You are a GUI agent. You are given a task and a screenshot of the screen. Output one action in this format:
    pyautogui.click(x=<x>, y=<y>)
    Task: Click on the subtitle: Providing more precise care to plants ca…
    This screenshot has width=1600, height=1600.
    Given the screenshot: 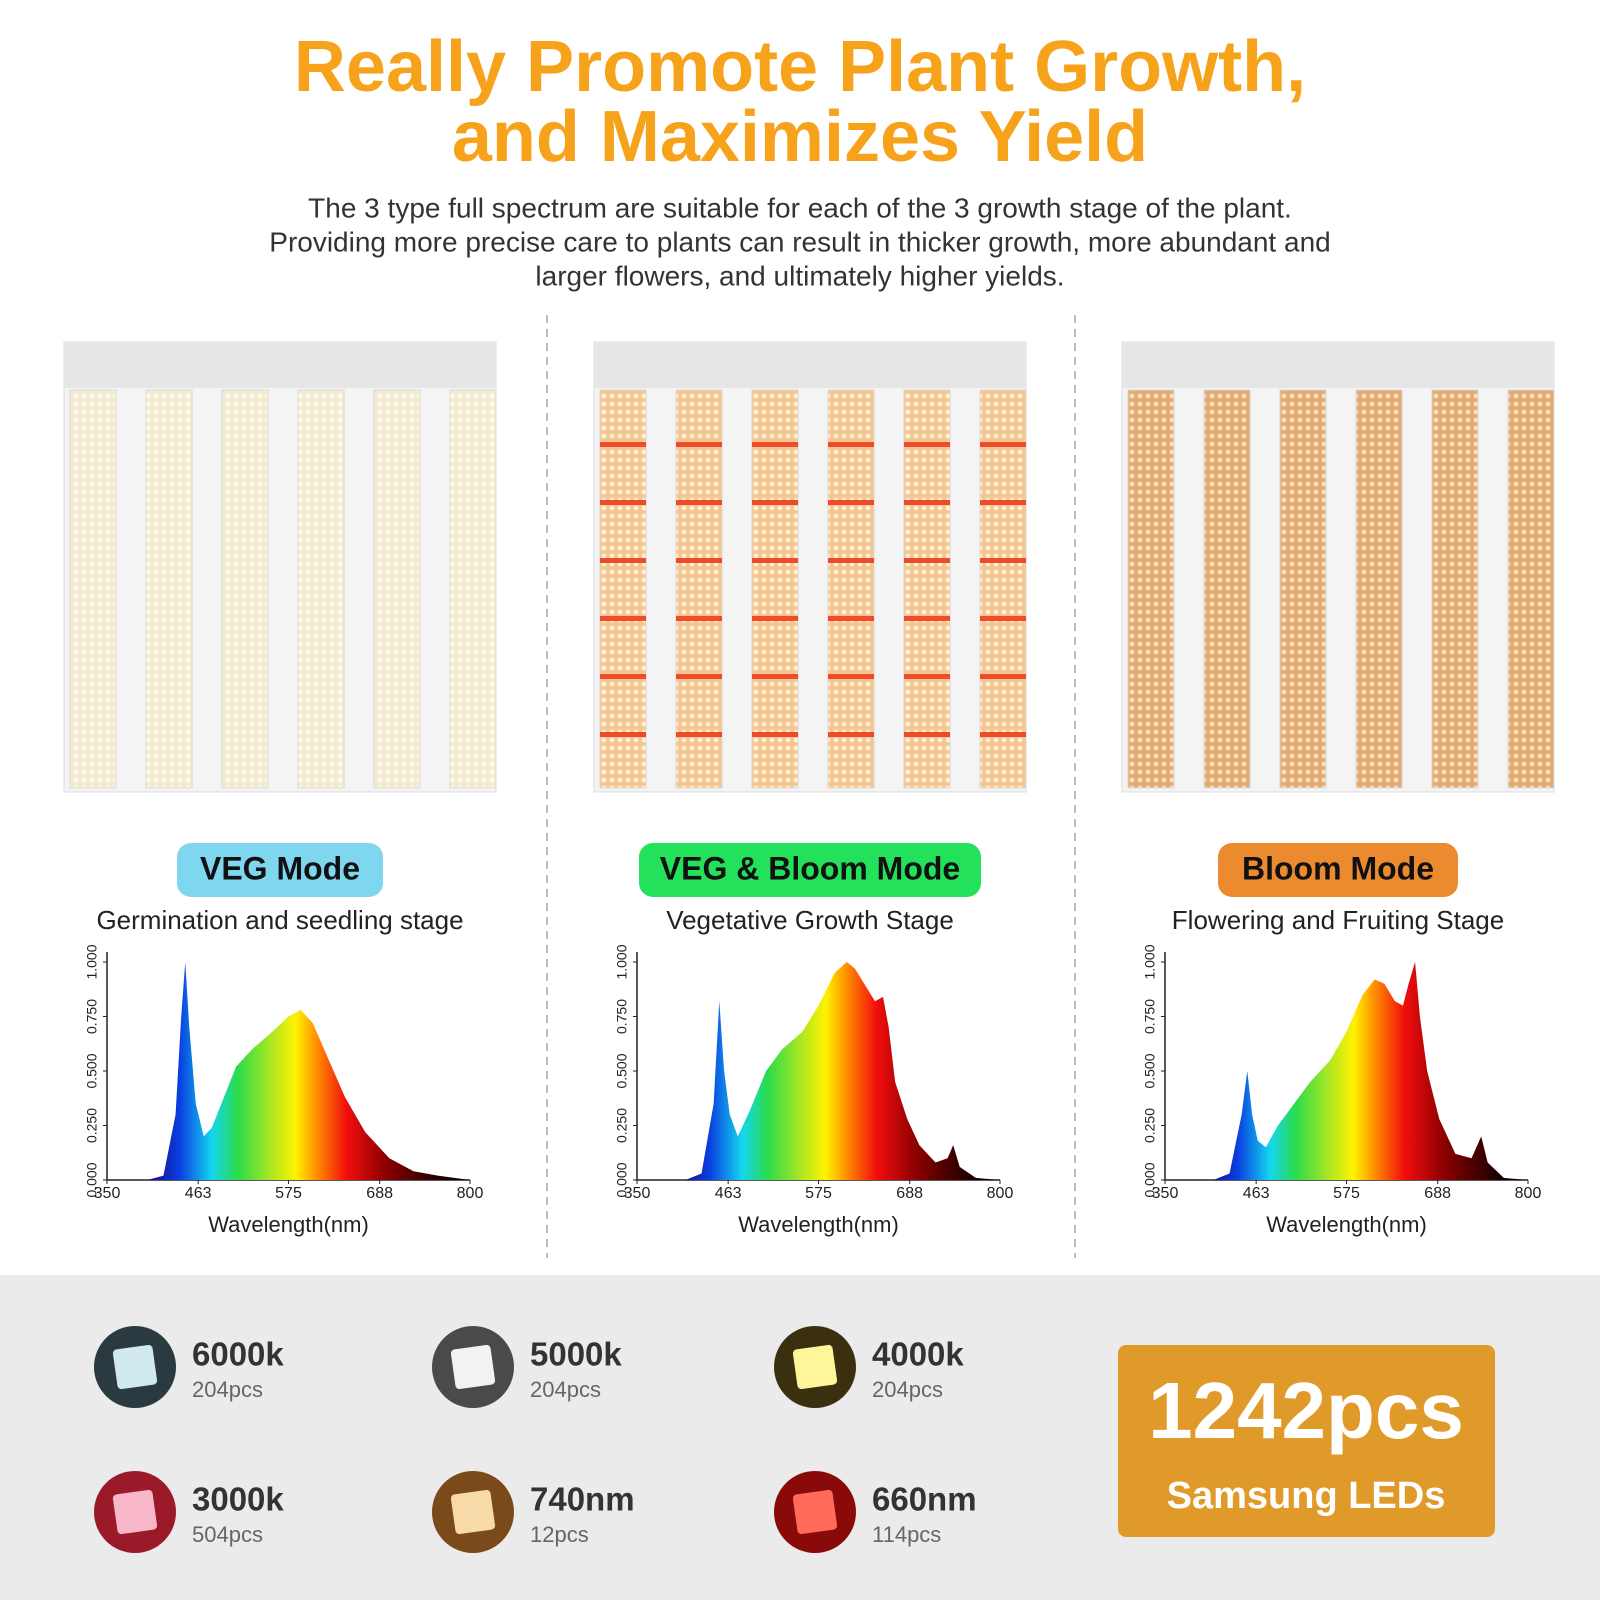 What is the action you would take?
    pyautogui.click(x=799, y=241)
    